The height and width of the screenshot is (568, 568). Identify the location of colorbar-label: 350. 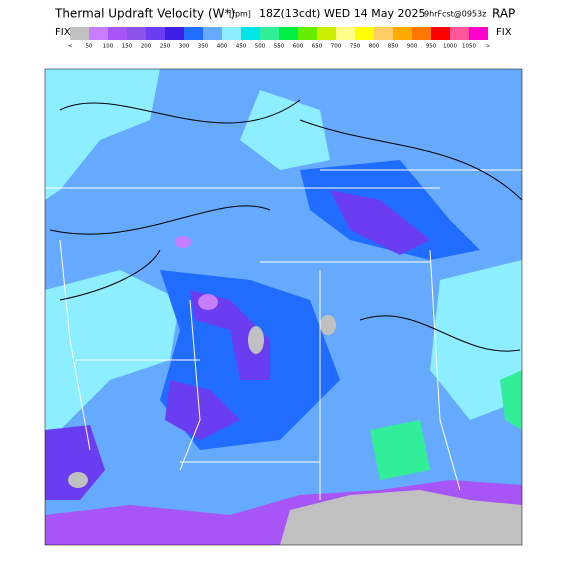
(203, 47).